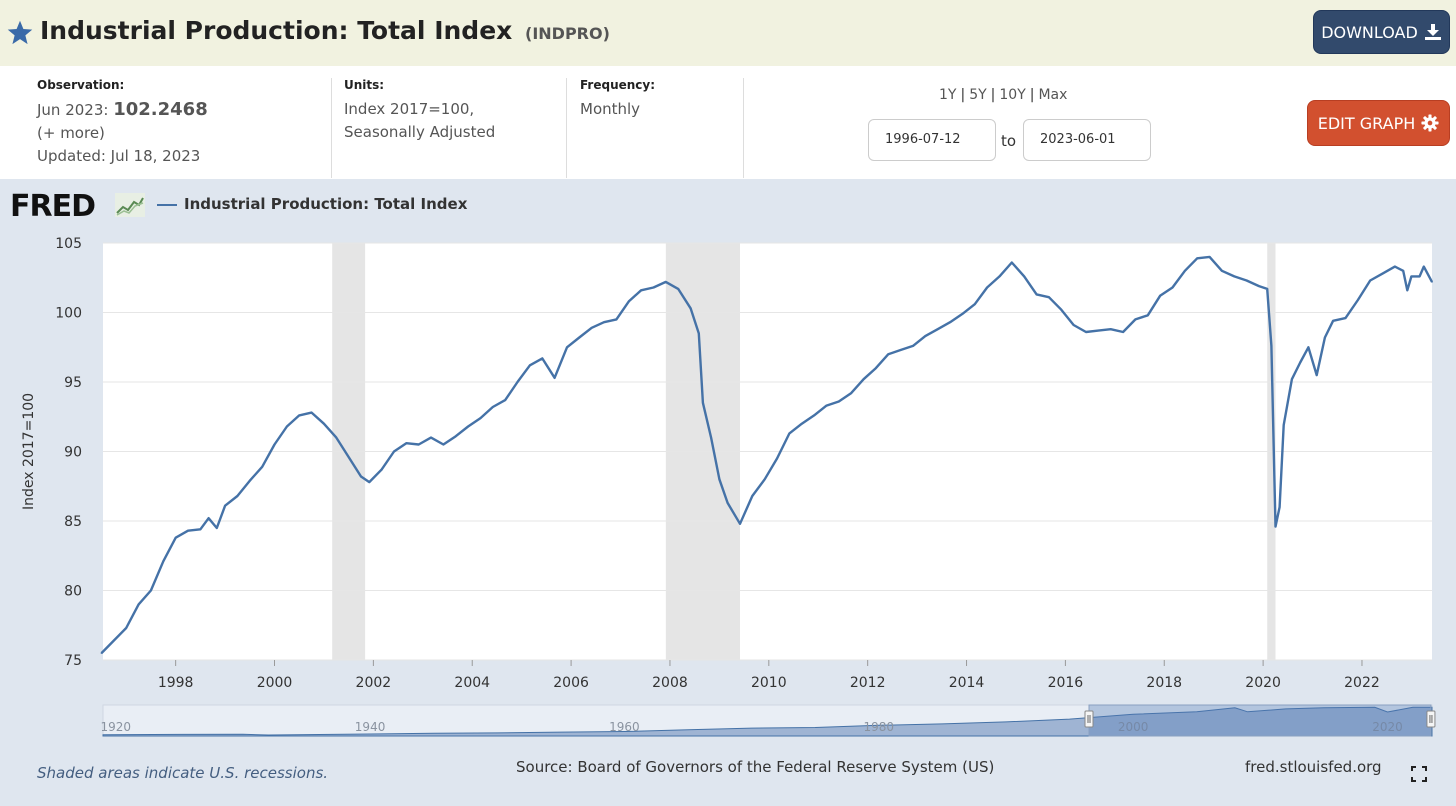  I want to click on date-to-label: to, so click(1009, 141).